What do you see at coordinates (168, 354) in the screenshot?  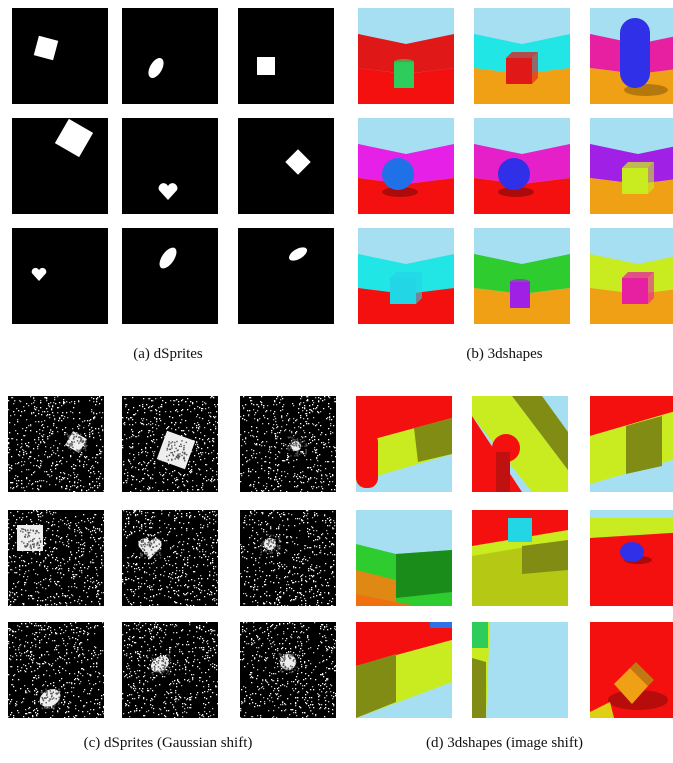 I see `caption-dsprites: (a) dSprites` at bounding box center [168, 354].